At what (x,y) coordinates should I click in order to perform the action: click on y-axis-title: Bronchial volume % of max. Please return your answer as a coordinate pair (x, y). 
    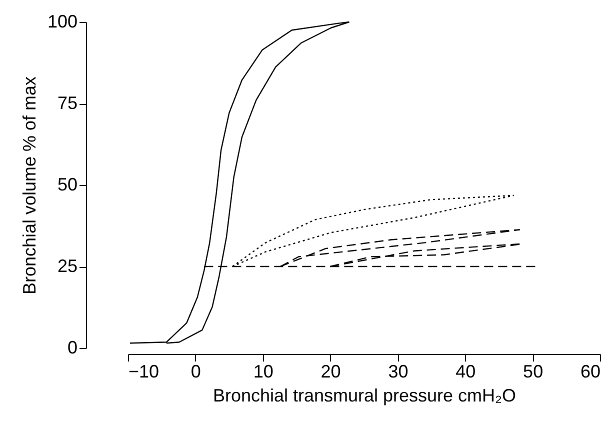
    Looking at the image, I should click on (29, 185).